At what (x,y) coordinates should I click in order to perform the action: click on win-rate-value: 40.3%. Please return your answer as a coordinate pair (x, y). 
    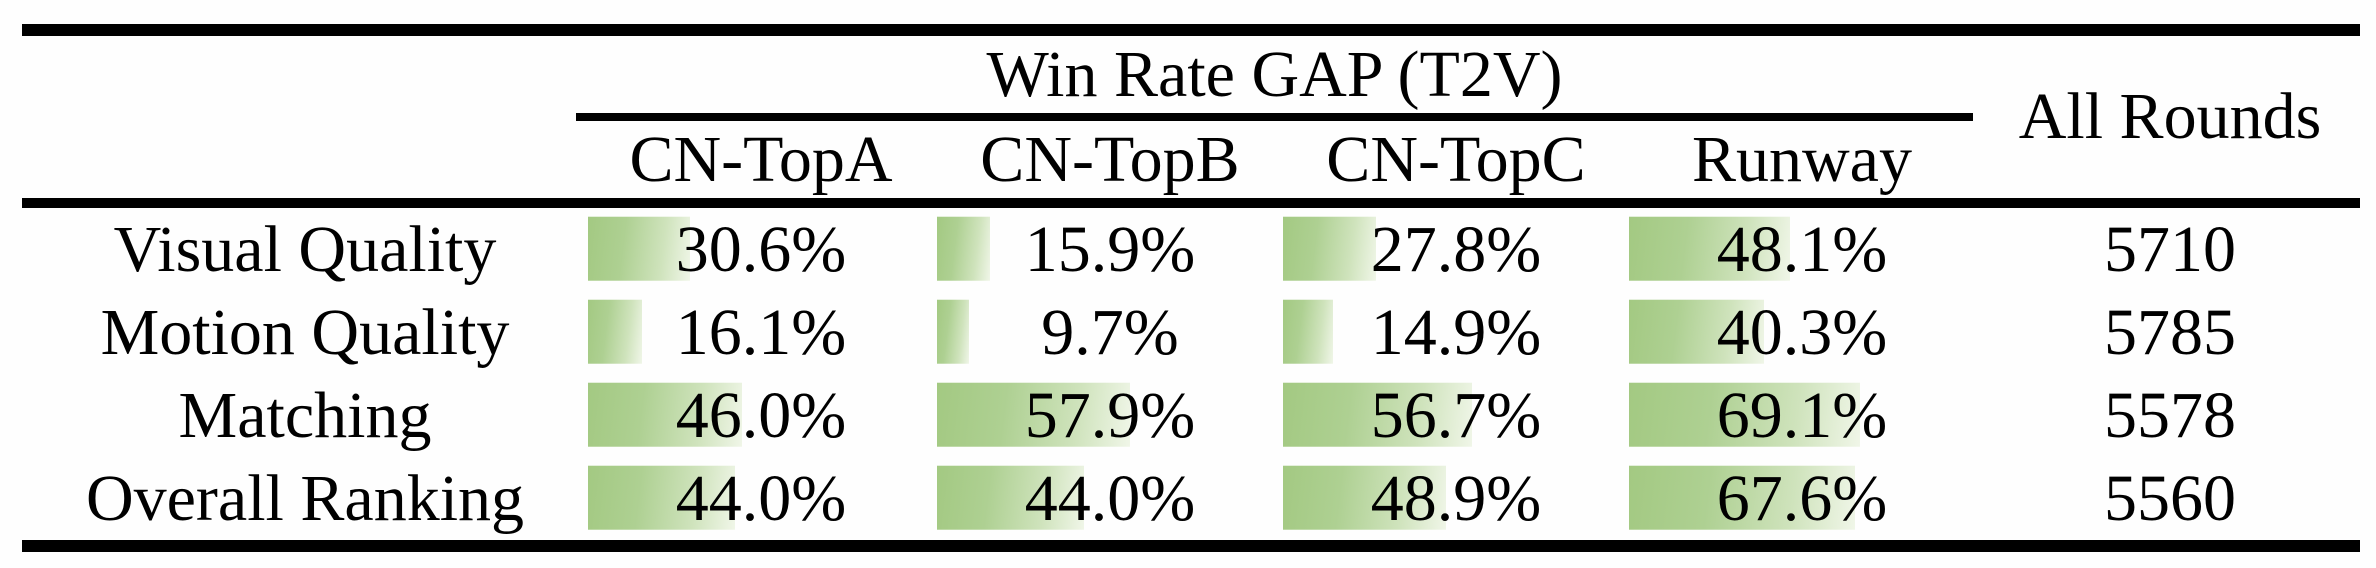
    Looking at the image, I should click on (1802, 332).